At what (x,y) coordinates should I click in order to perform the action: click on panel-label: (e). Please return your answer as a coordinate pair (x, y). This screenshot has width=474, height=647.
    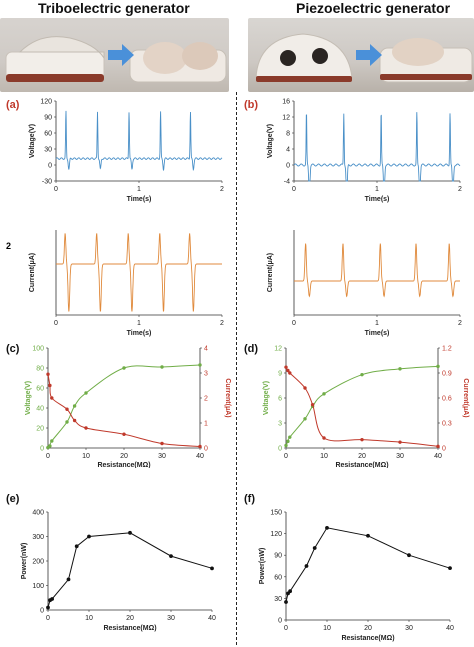
    Looking at the image, I should click on (13, 499).